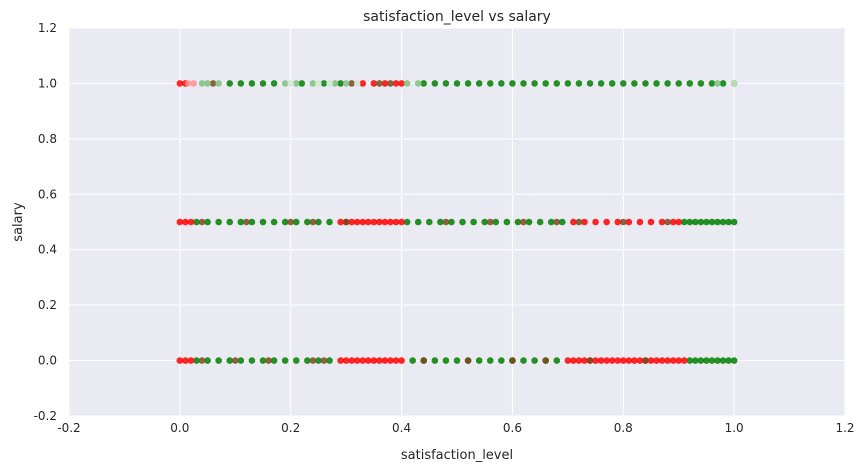  I want to click on y-tick-label: 0.4, so click(47, 250).